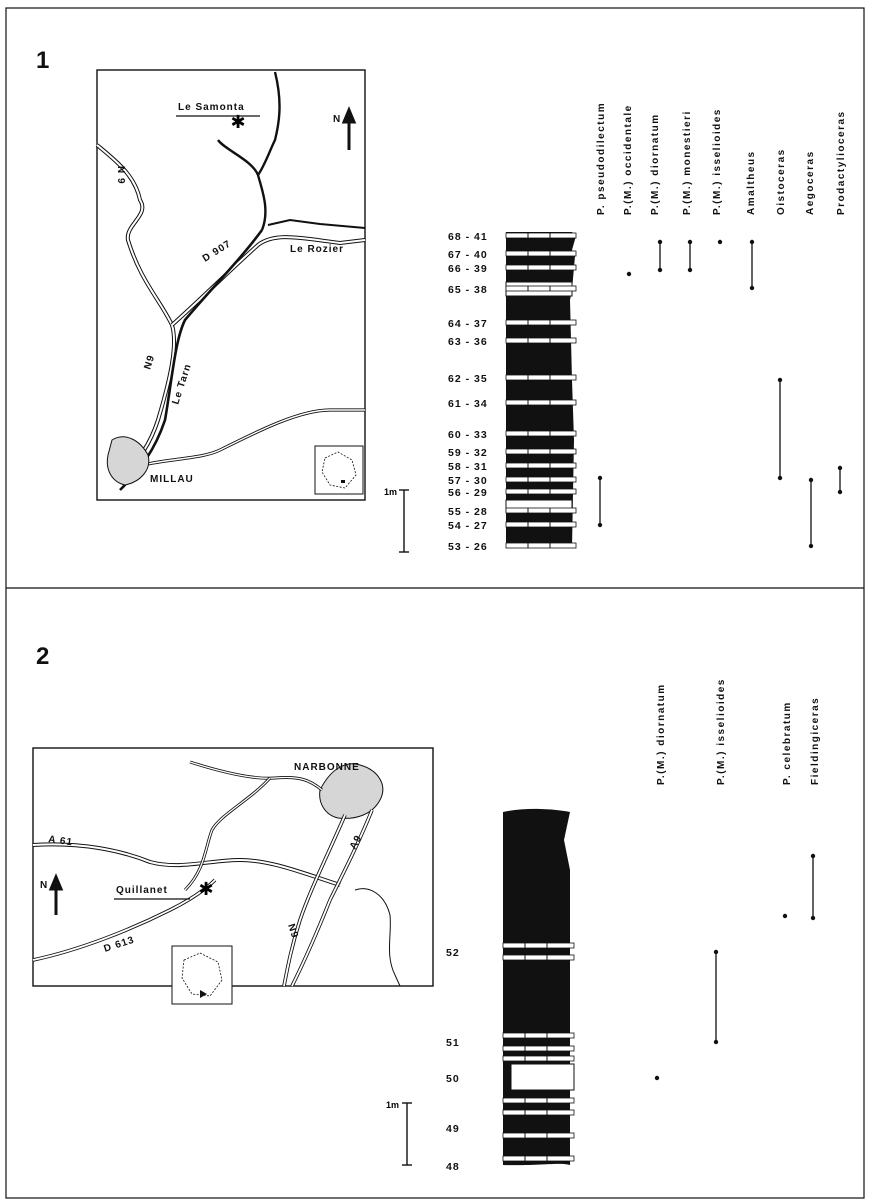  What do you see at coordinates (687, 162) in the screenshot?
I see `panel1-taxon-label: P.(M.) monestieri` at bounding box center [687, 162].